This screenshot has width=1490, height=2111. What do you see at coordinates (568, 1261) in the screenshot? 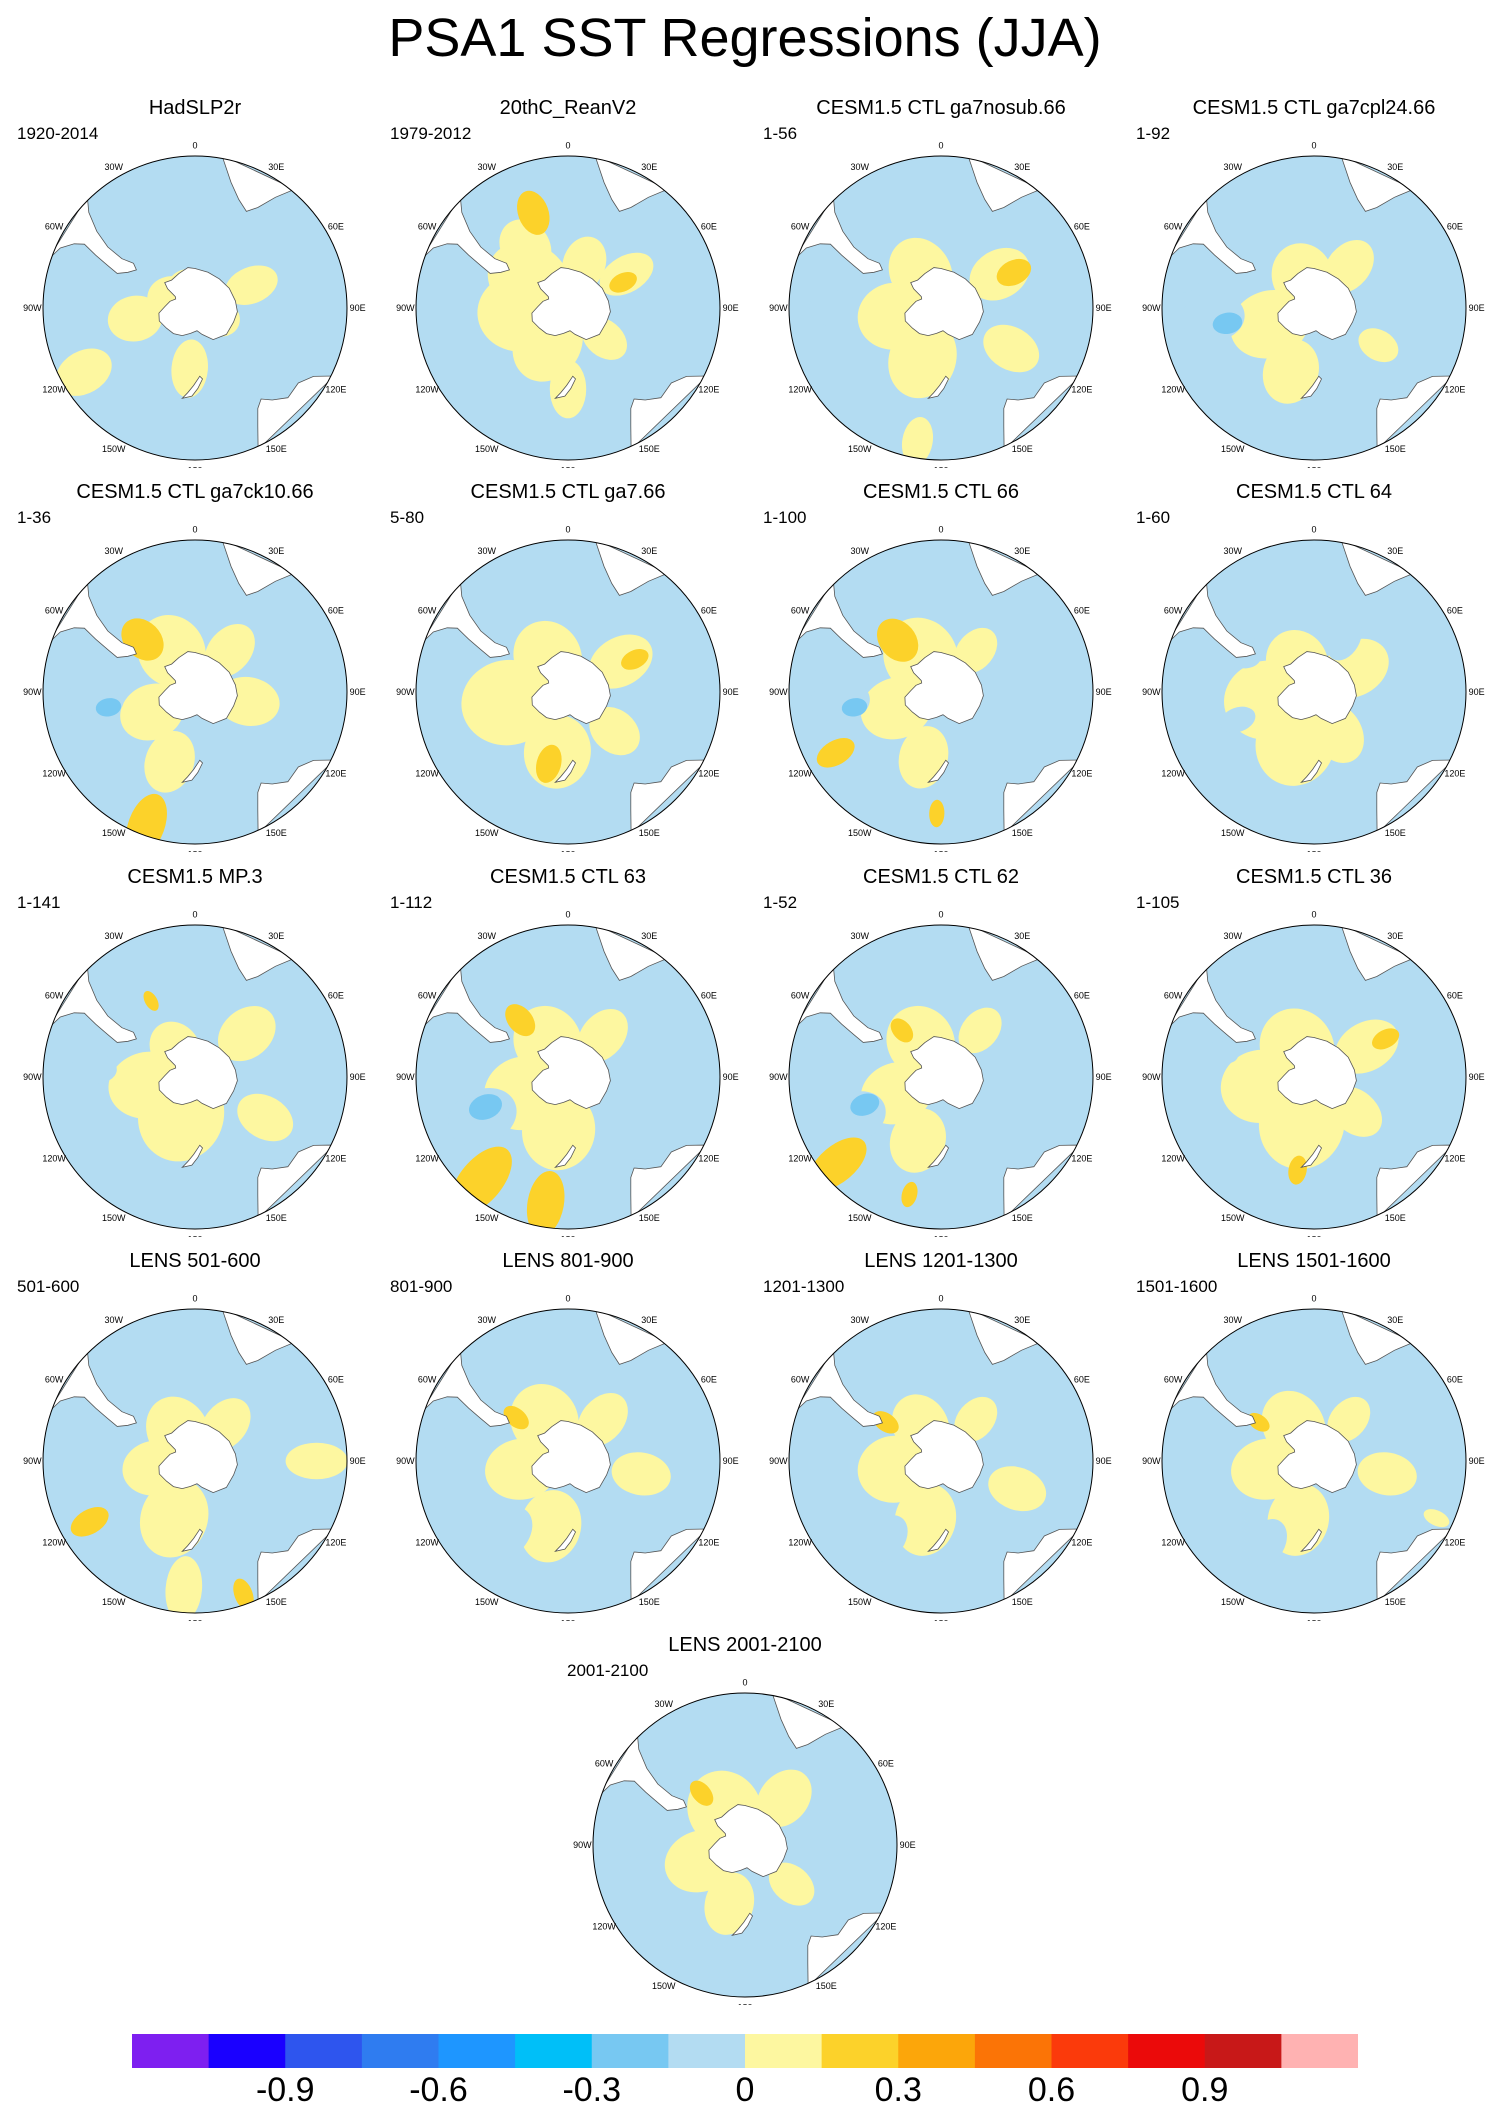
I see `panel-title: LENS 801-900` at bounding box center [568, 1261].